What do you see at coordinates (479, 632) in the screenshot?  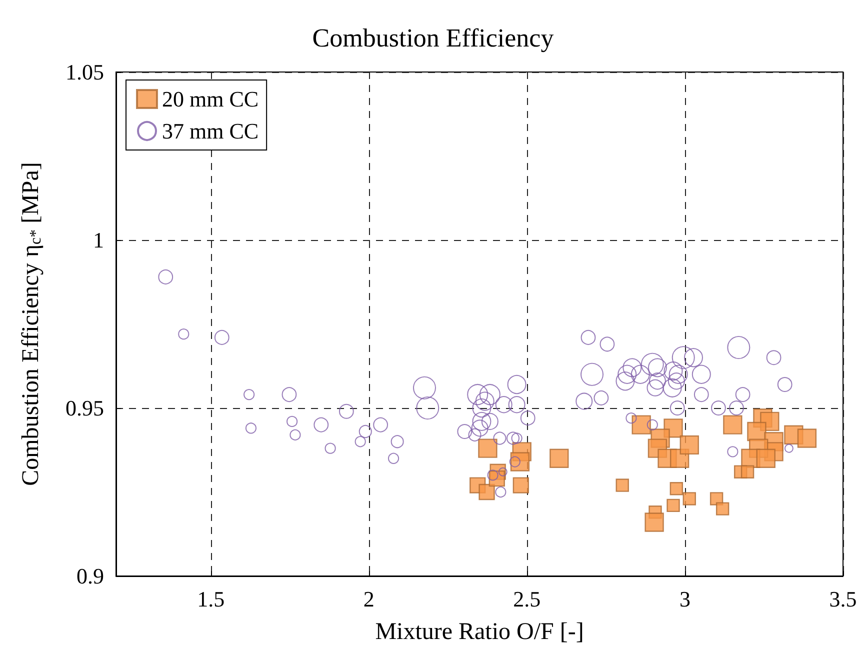 I see `x-axis-title: Mixture Ratio O/F [-]` at bounding box center [479, 632].